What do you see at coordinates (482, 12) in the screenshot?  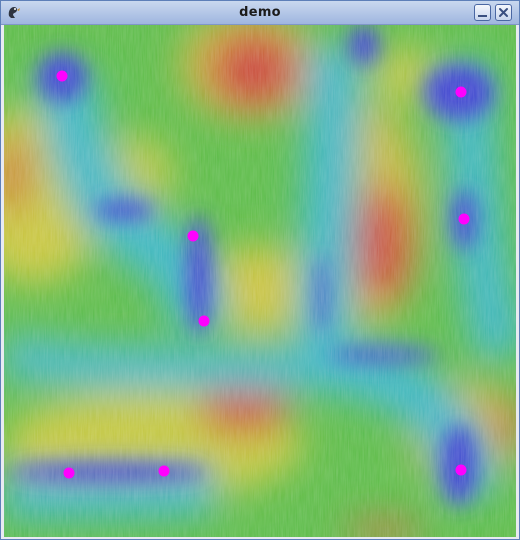 I see `minimize-button` at bounding box center [482, 12].